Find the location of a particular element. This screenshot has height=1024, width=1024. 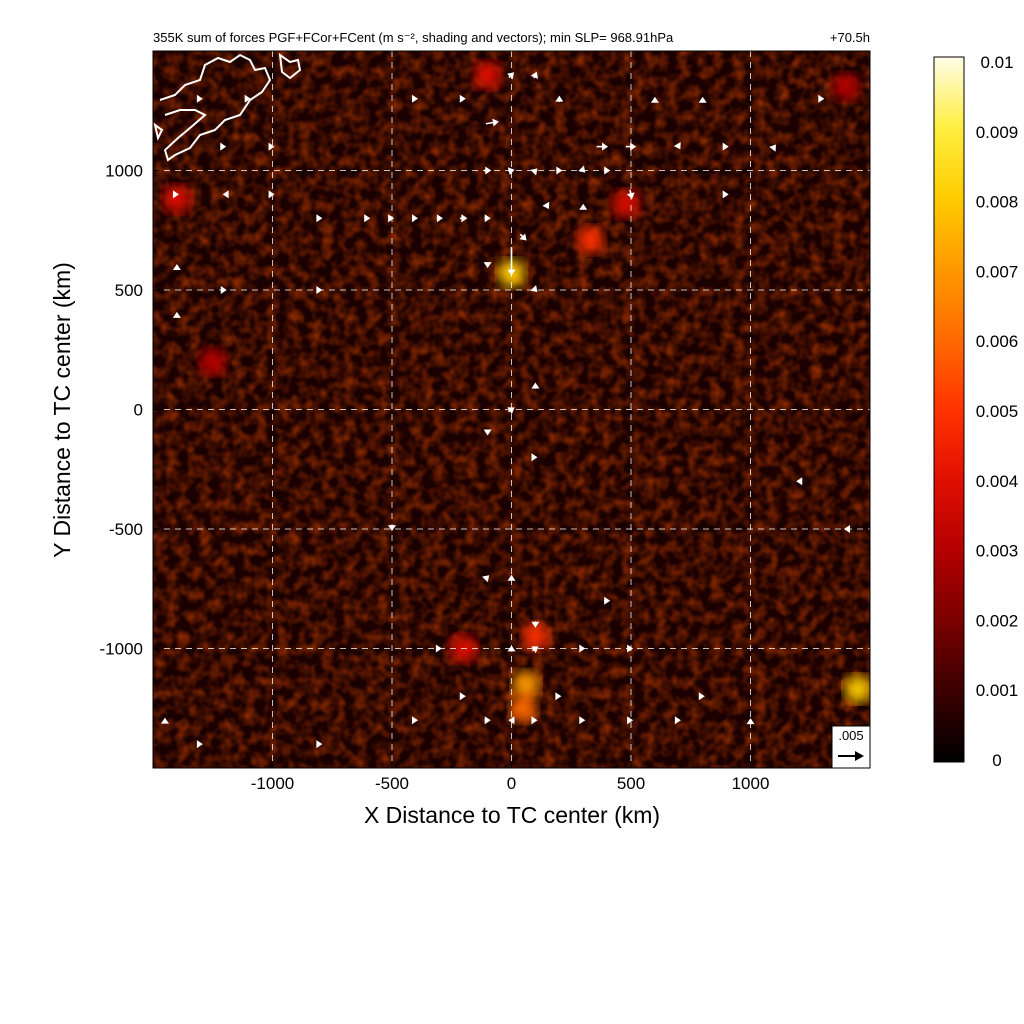

y-tick-label-2: 0 is located at coordinates (138, 410).